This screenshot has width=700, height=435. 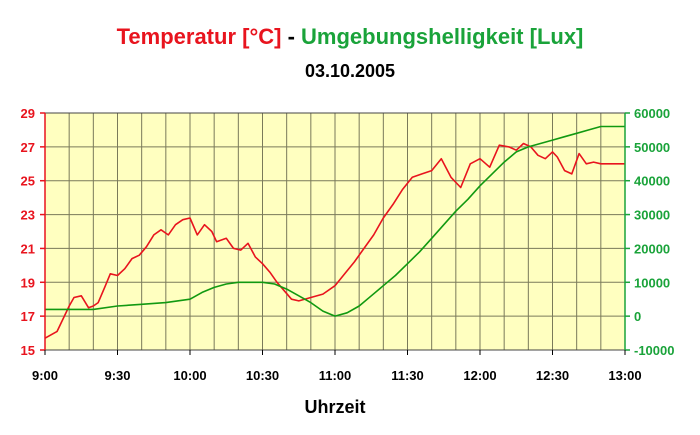 I want to click on x-tick-label: 9:00, so click(x=45, y=375).